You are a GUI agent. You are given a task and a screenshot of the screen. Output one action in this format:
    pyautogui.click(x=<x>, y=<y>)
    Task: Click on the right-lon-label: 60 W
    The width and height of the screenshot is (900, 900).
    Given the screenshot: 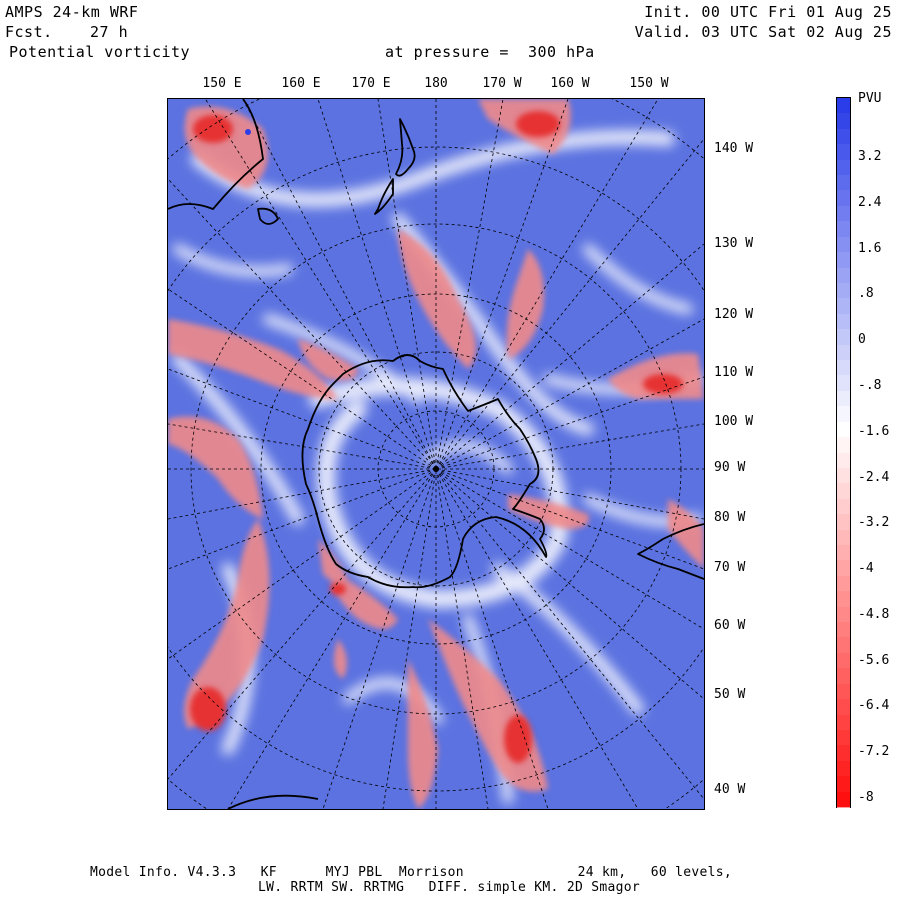 What is the action you would take?
    pyautogui.click(x=730, y=625)
    